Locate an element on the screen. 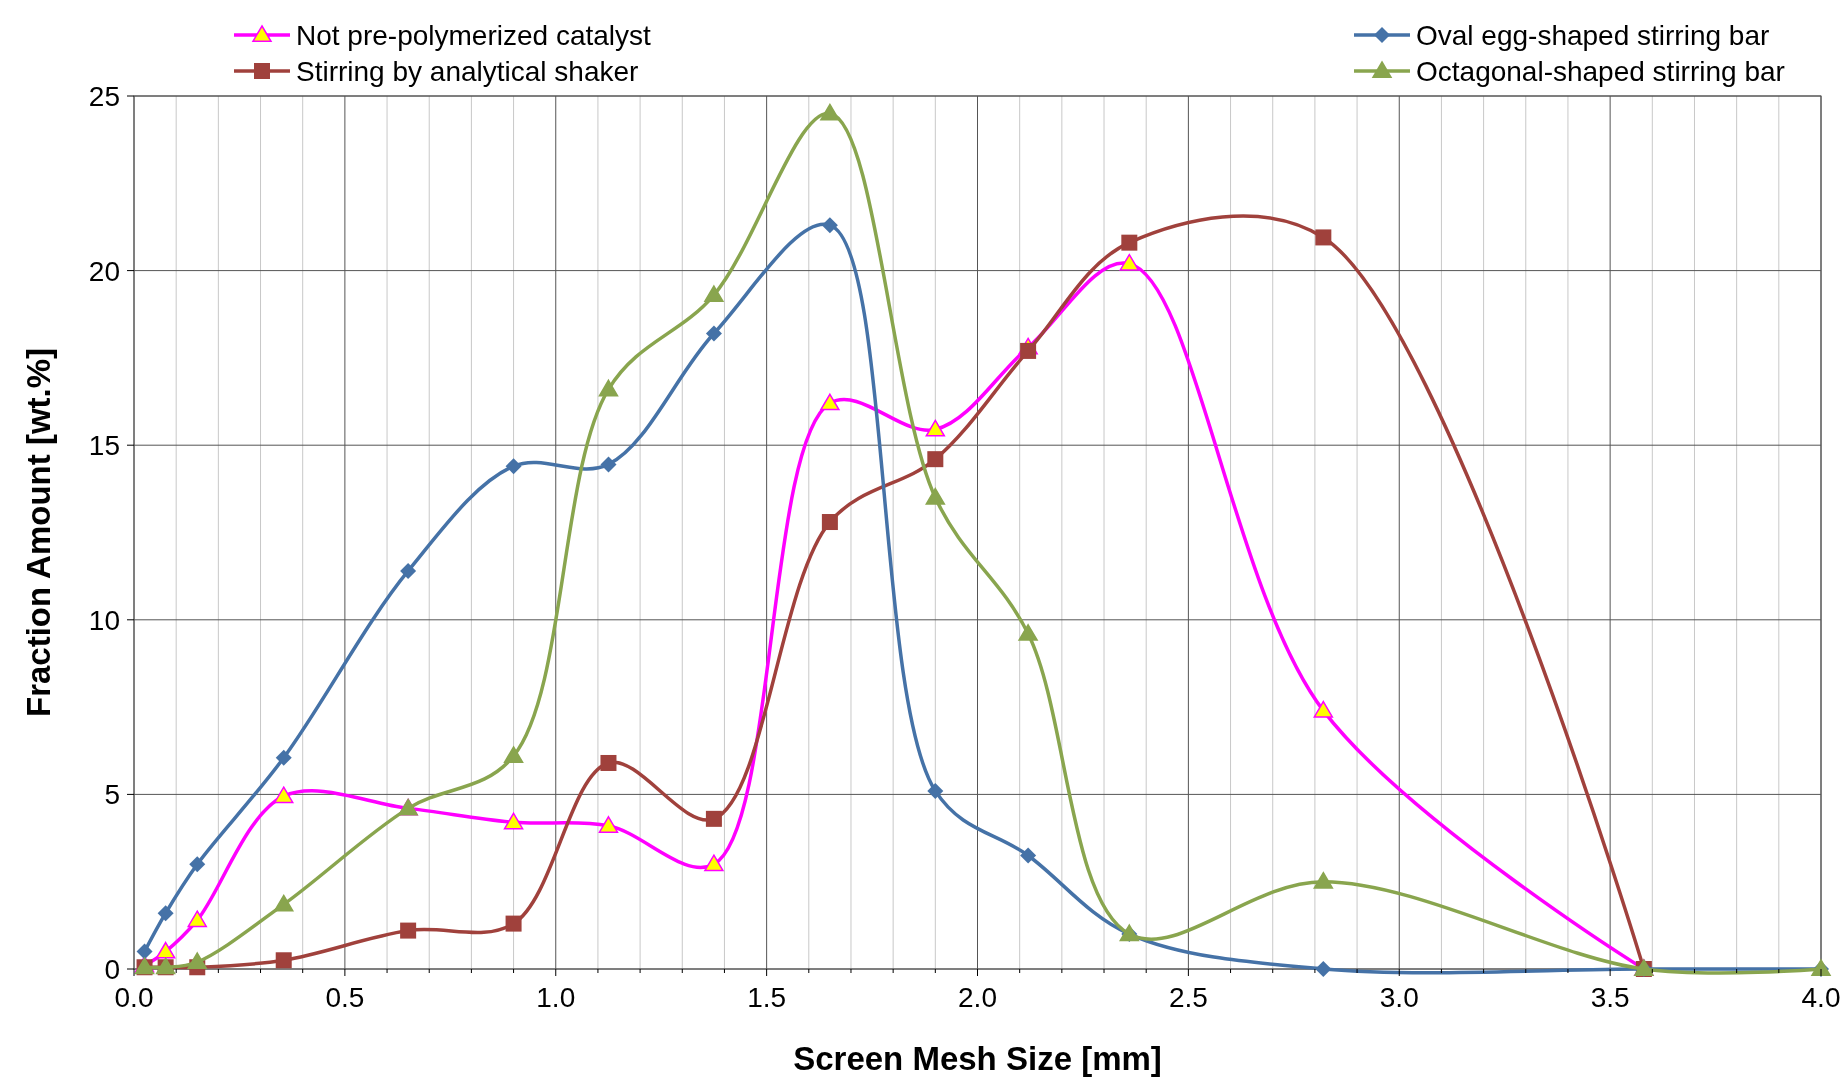 The image size is (1845, 1082). legend-label: Stirring by analytical shaker is located at coordinates (467, 71).